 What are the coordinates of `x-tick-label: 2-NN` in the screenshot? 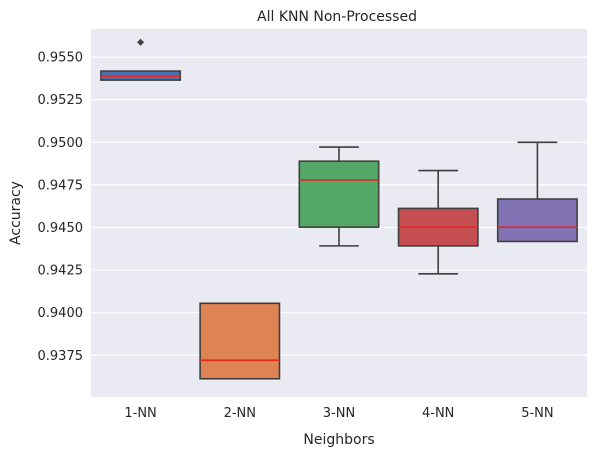 It's located at (240, 413).